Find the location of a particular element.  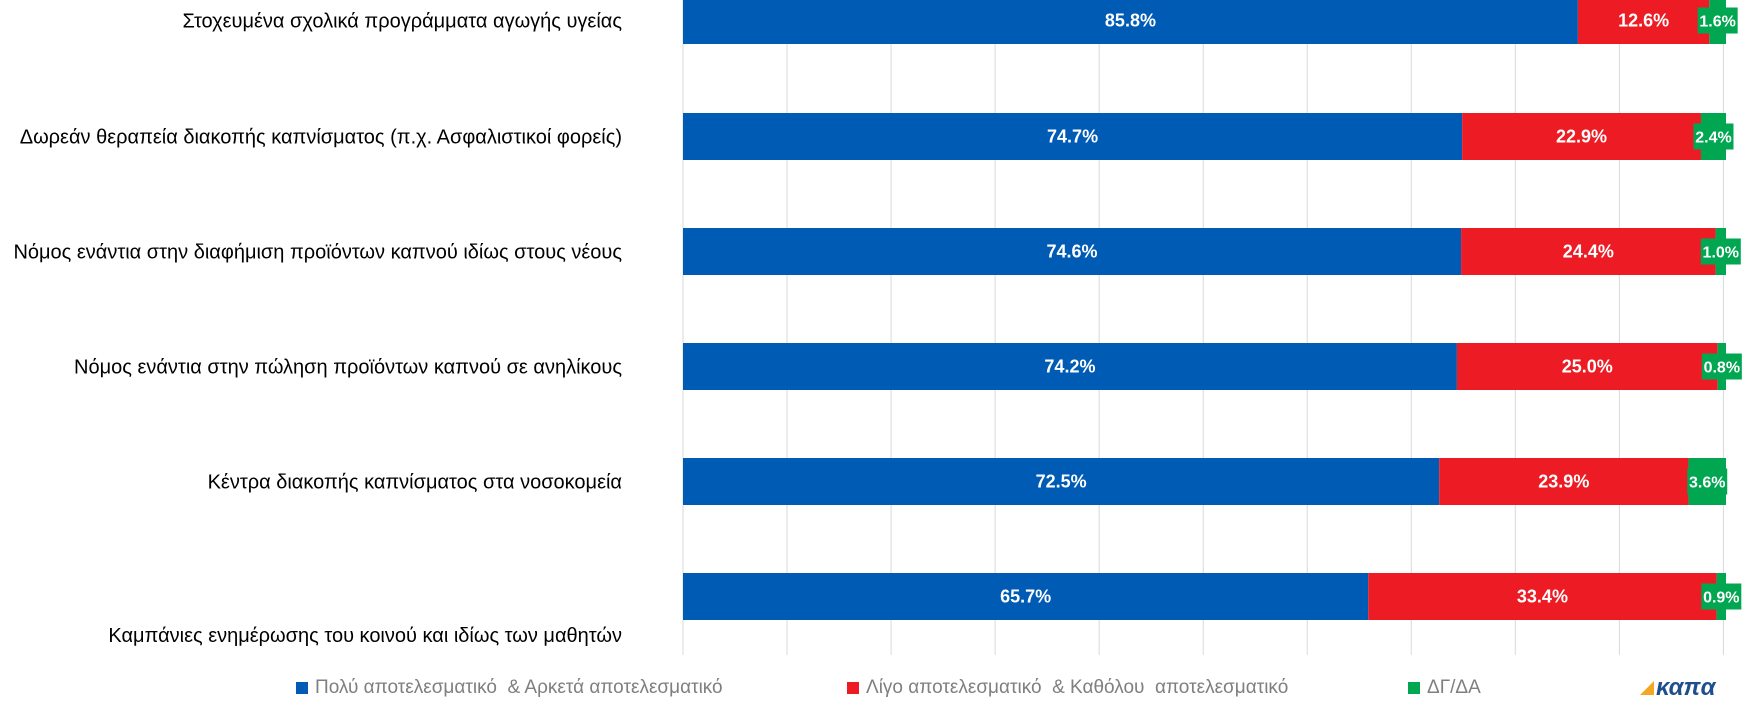

value-label: 1.0% is located at coordinates (1721, 253).